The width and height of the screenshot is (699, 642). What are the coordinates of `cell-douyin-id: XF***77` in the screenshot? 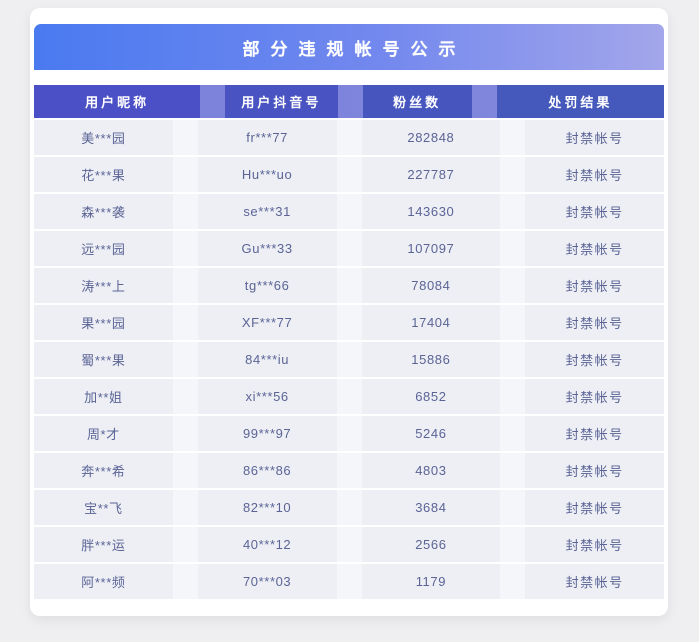 It's located at (267, 322).